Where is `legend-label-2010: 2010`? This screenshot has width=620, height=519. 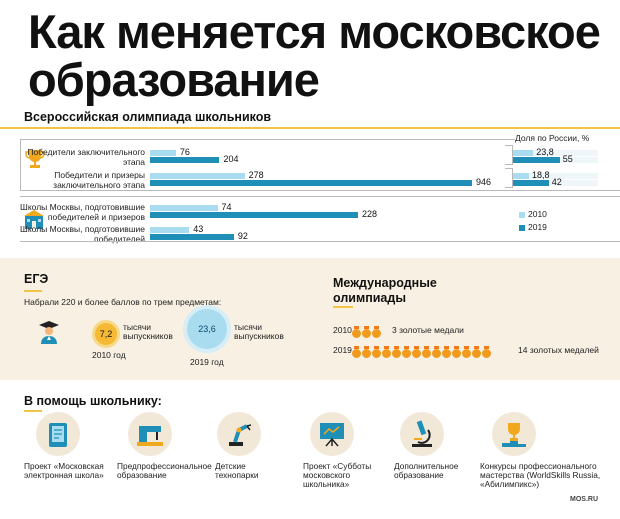 legend-label-2010: 2010 is located at coordinates (537, 214).